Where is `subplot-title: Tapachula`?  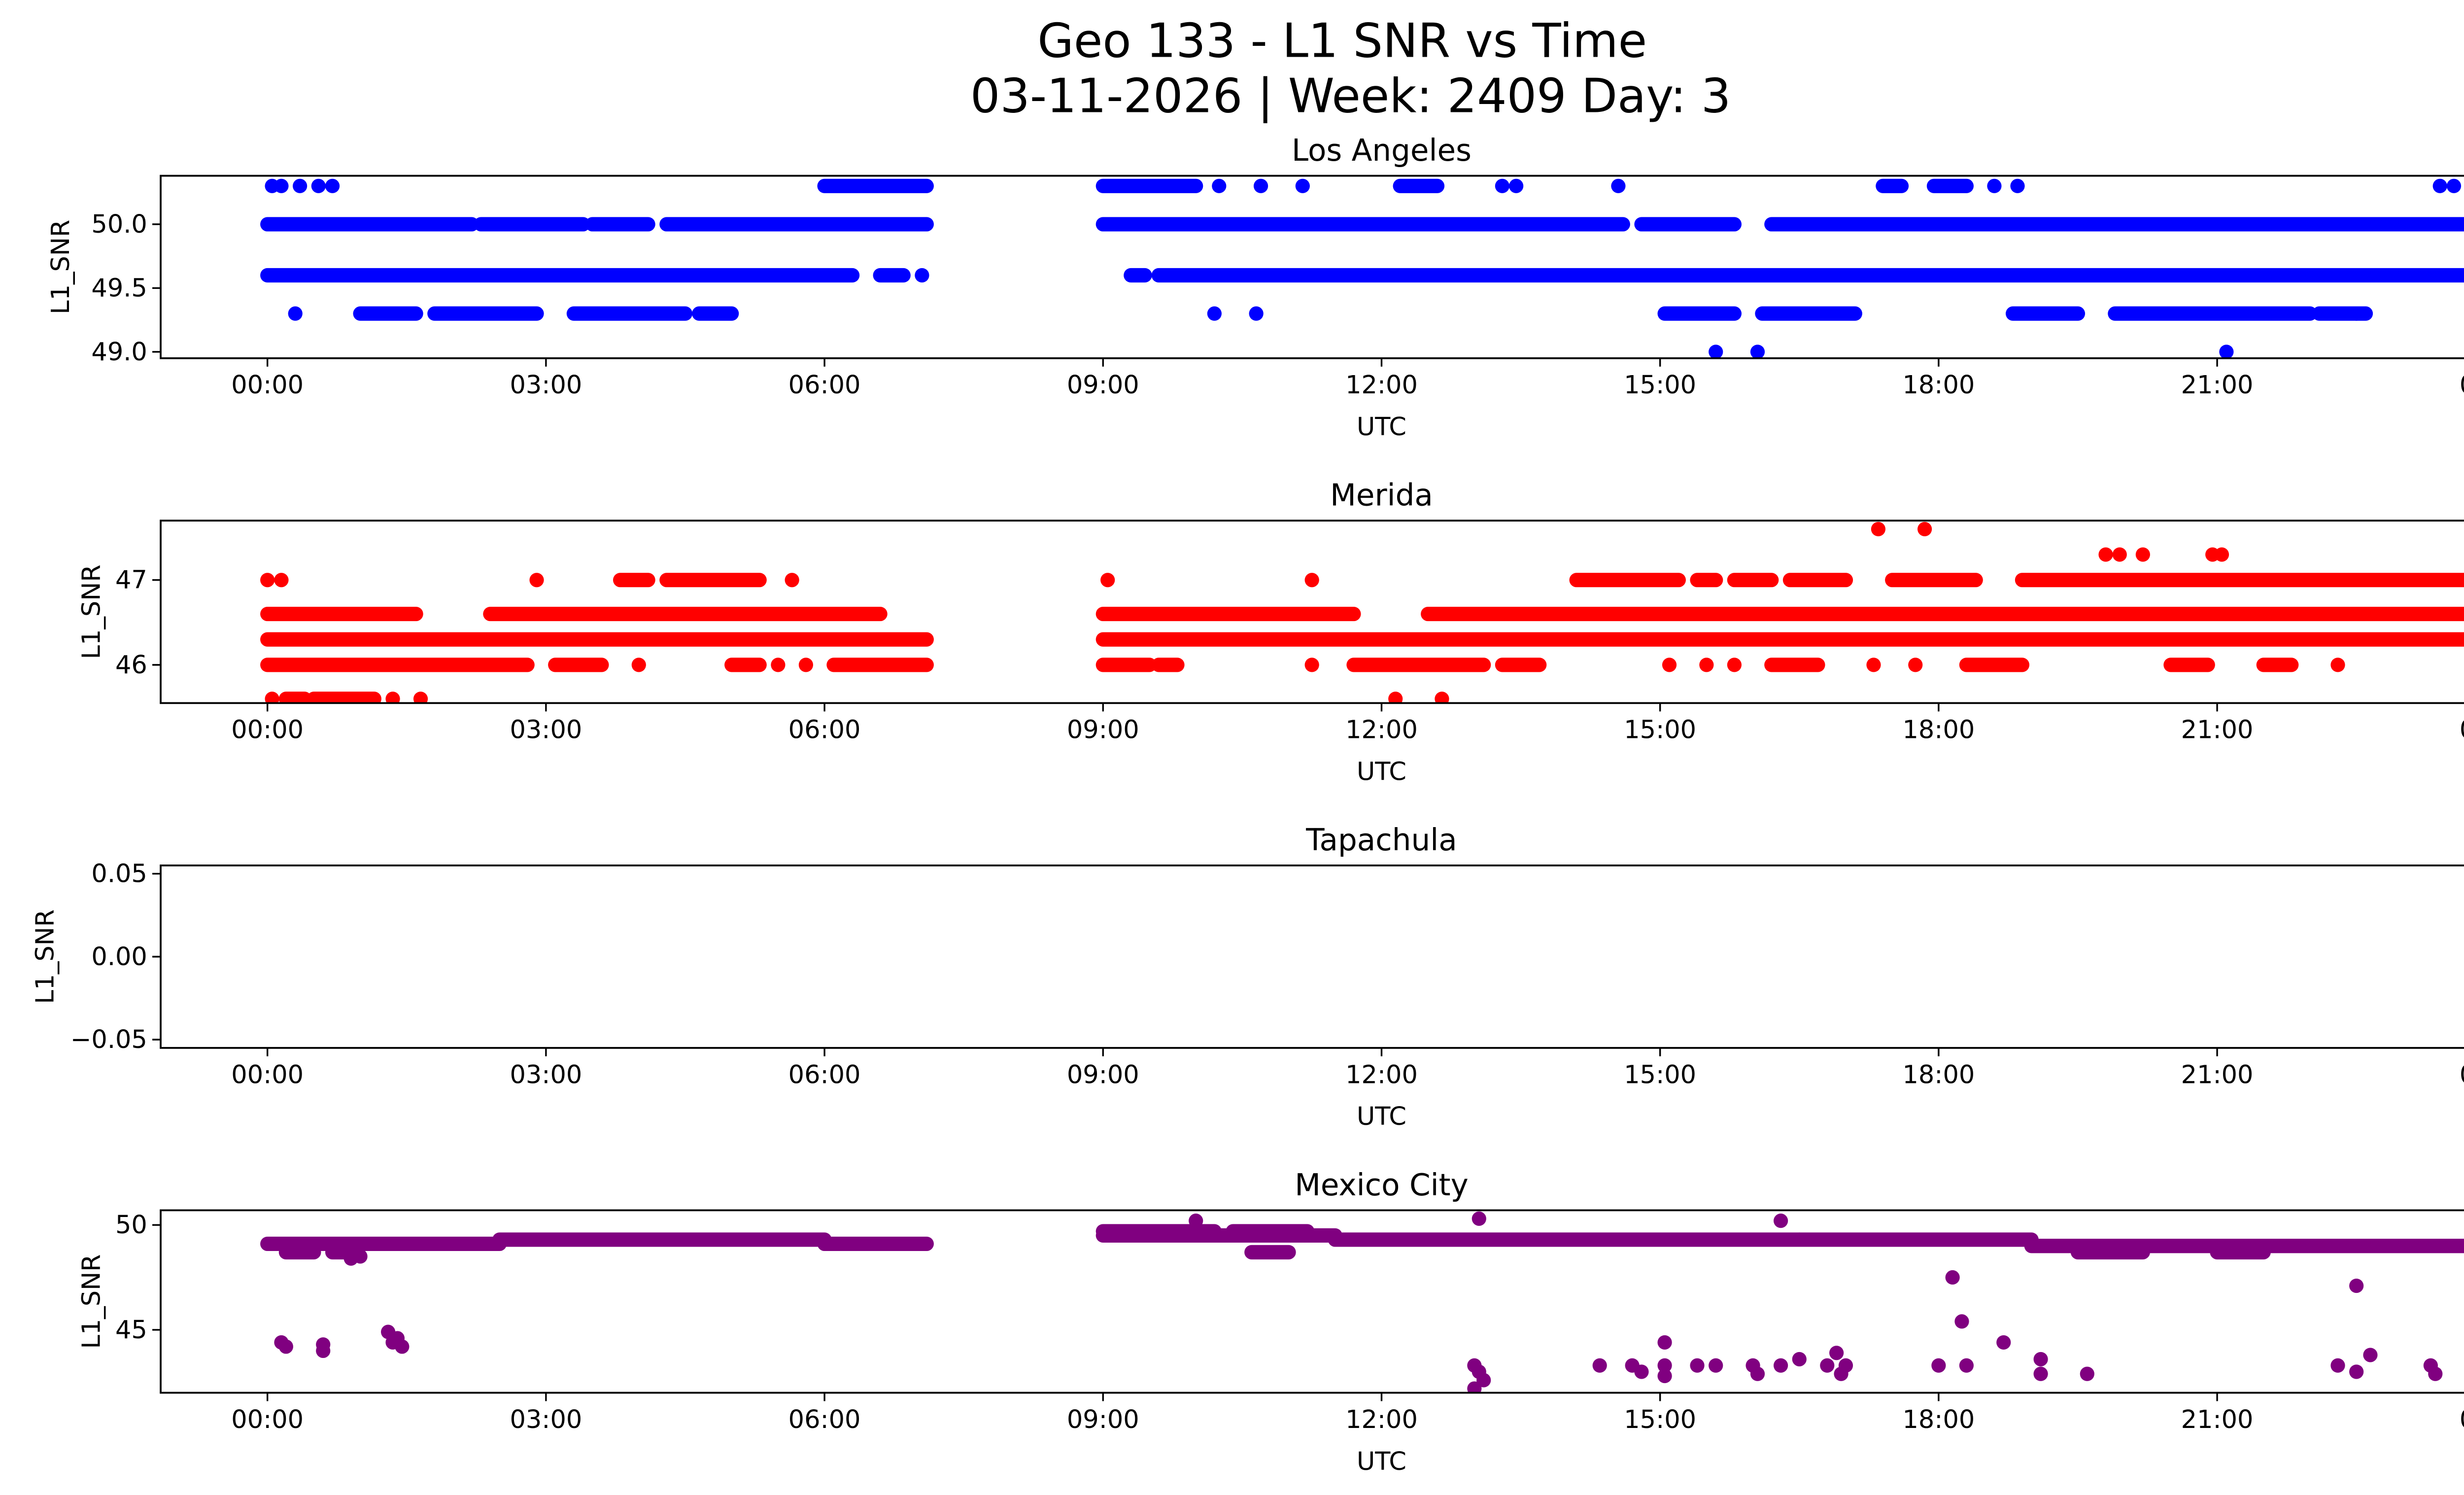
subplot-title: Tapachula is located at coordinates (1381, 840).